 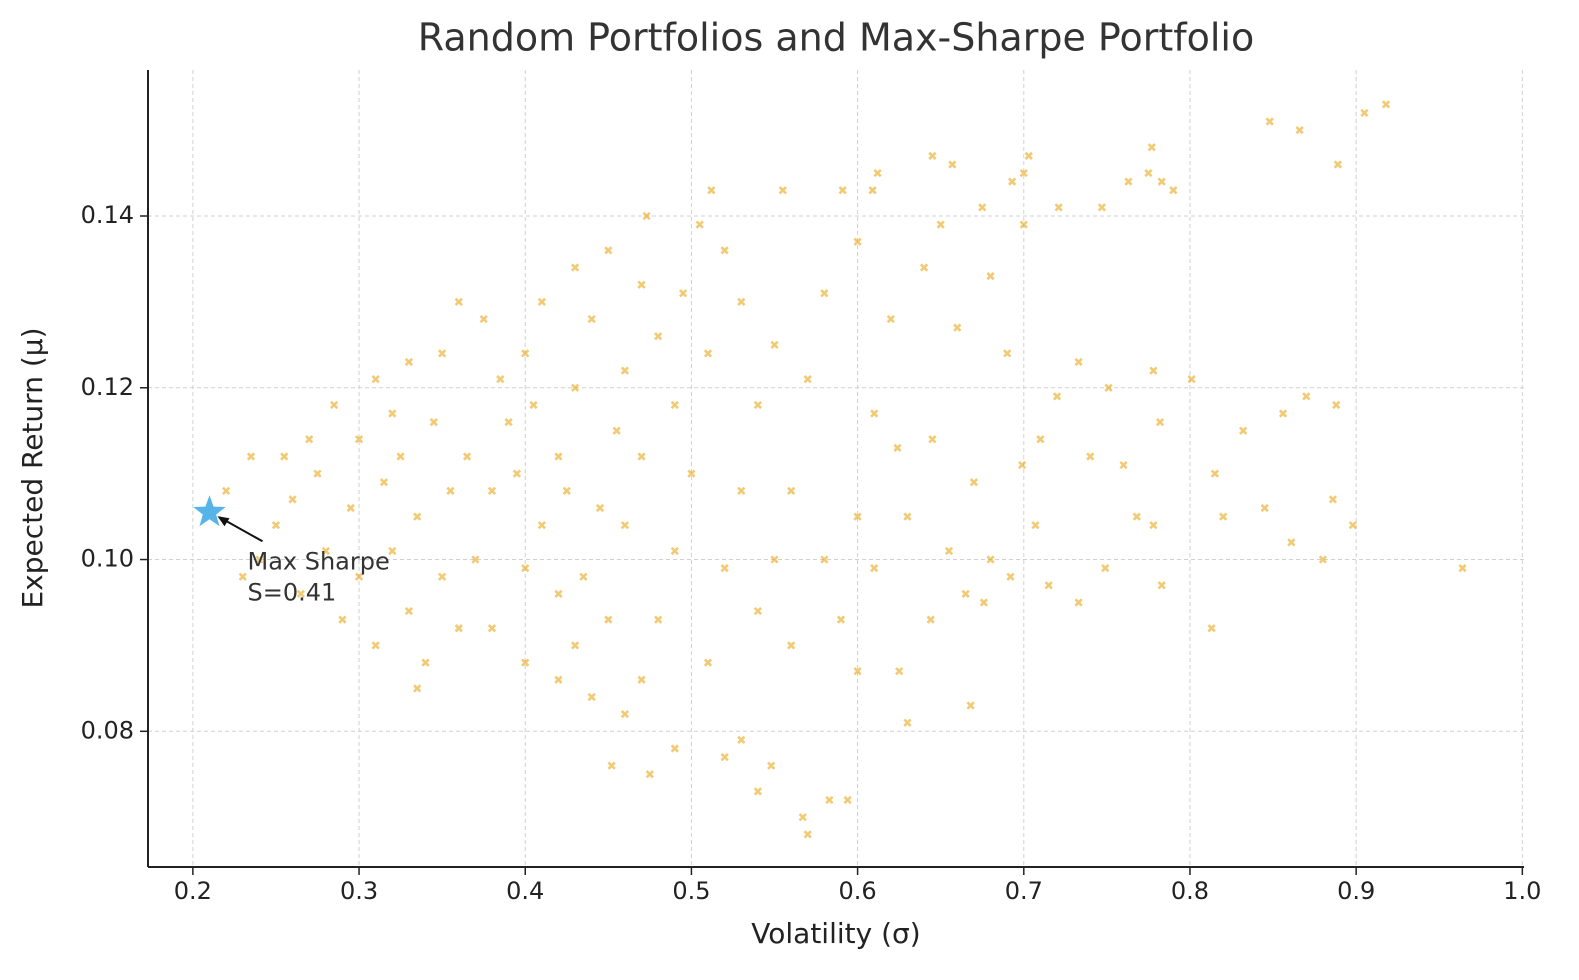 I want to click on max-sharpe-star, so click(x=209, y=511).